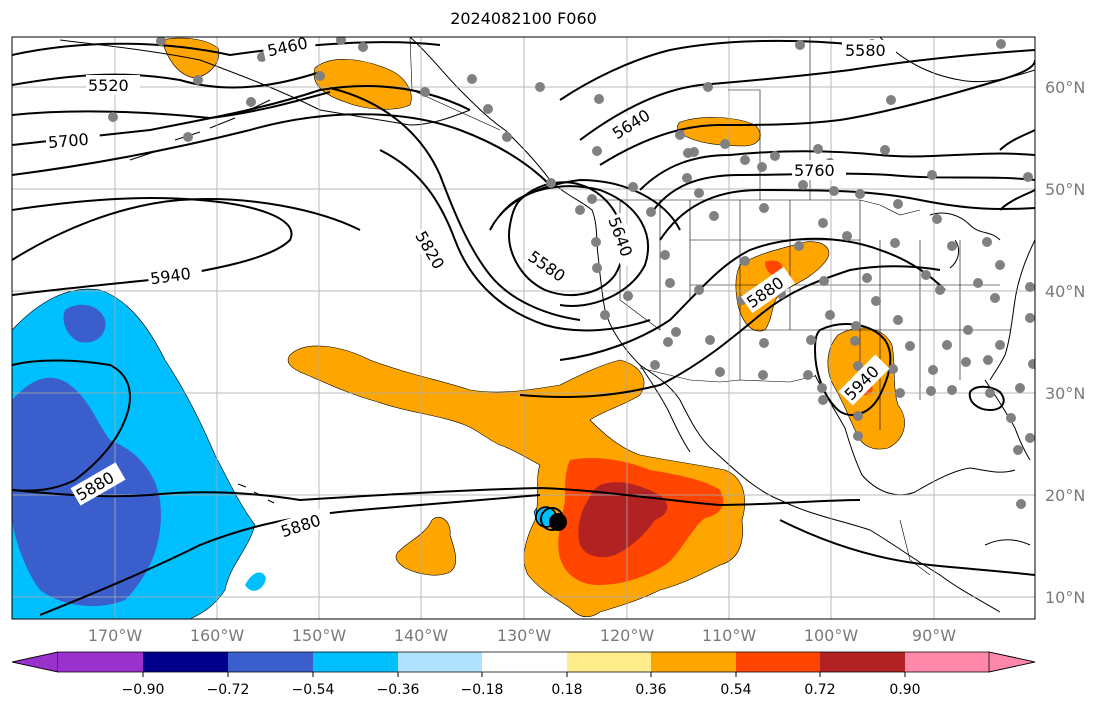 This screenshot has height=712, width=1105. What do you see at coordinates (729, 635) in the screenshot?
I see `longitude-label: 110°W` at bounding box center [729, 635].